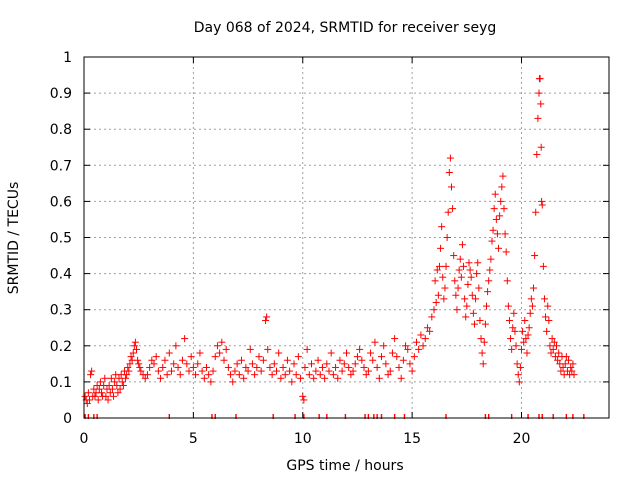 The width and height of the screenshot is (640, 480). I want to click on y-tick-label: 0.2, so click(61, 347).